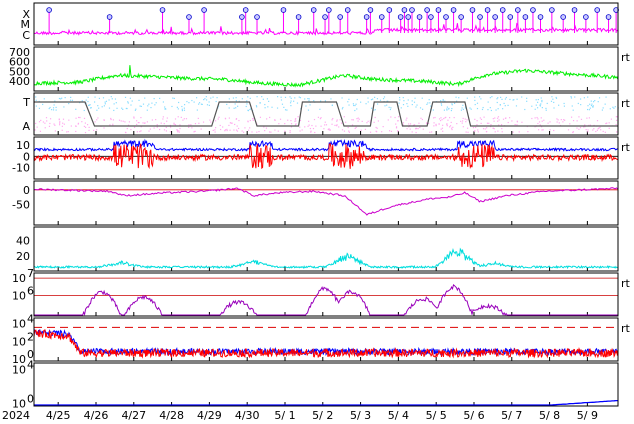 The width and height of the screenshot is (634, 424). I want to click on sector-line, so click(326, 114).